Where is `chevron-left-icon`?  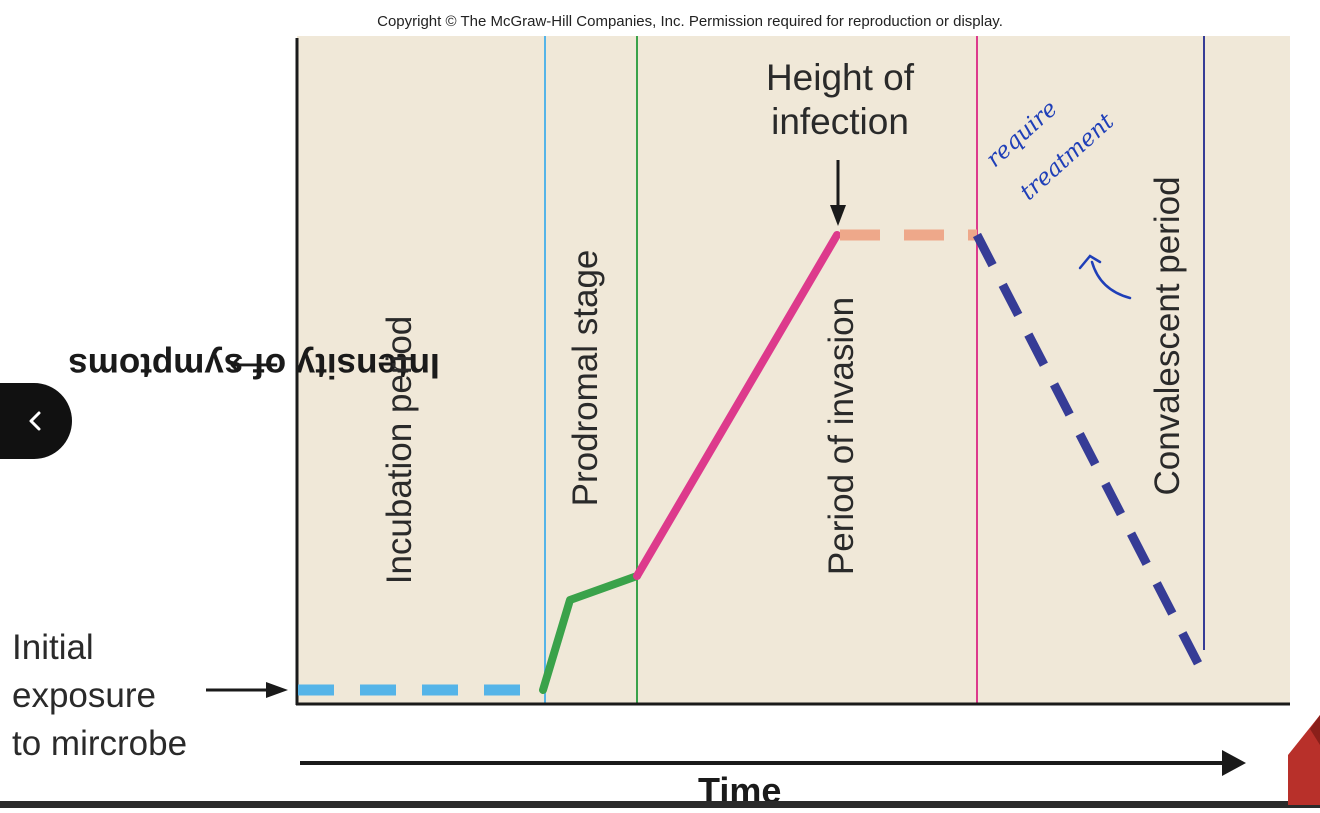
chevron-left-icon is located at coordinates (35, 421).